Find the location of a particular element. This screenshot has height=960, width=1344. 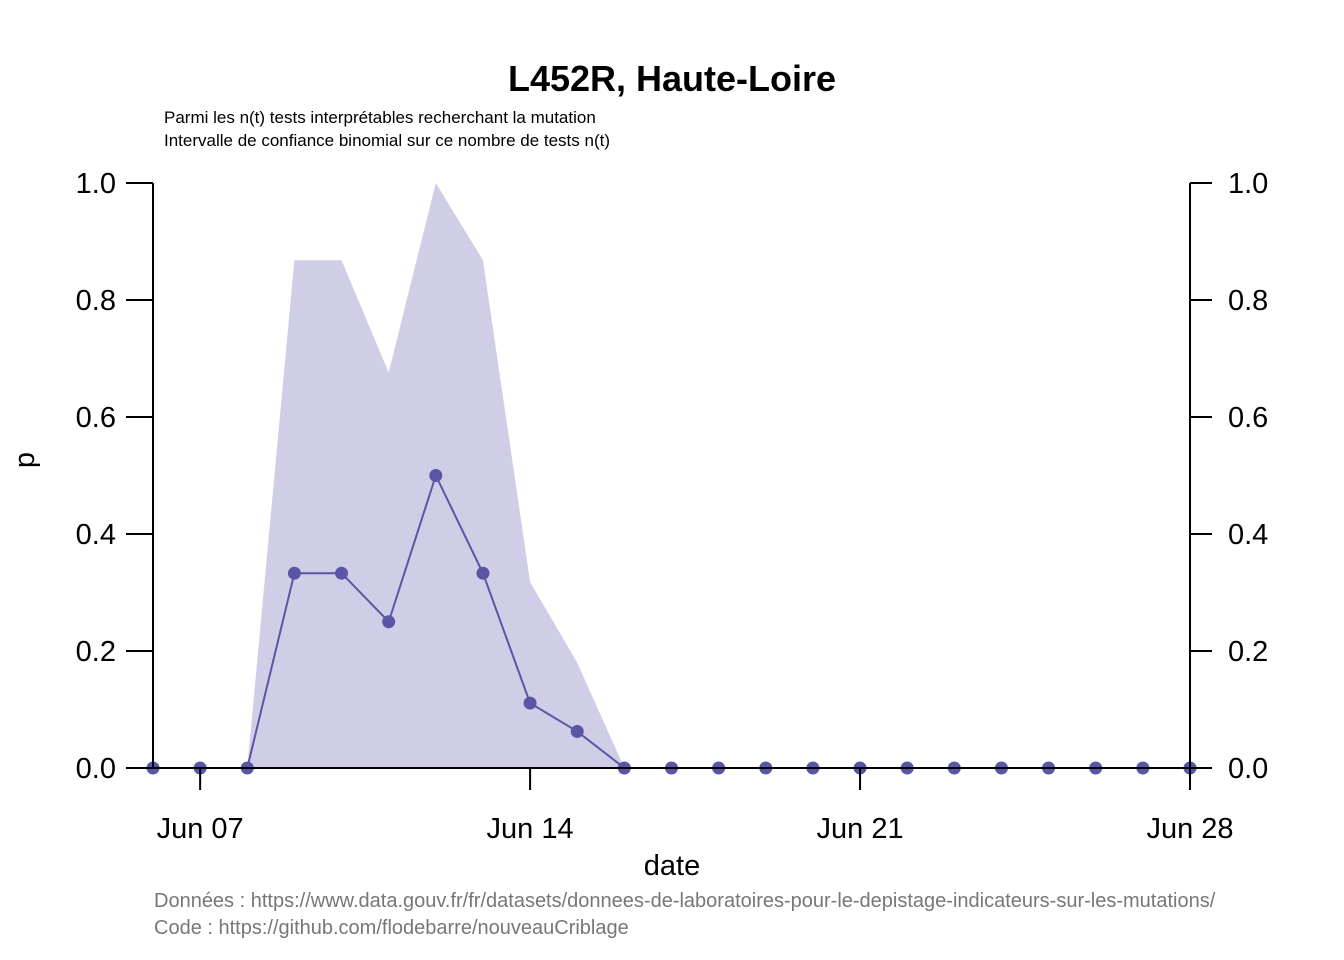

y-tick-label-right: 0.6 is located at coordinates (1248, 418).